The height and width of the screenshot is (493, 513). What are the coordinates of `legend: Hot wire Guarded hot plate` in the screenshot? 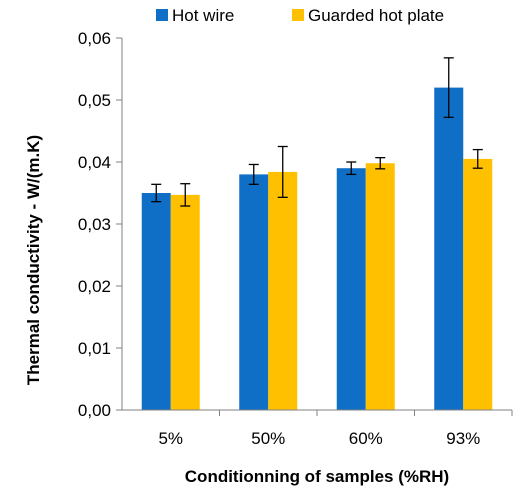 It's located at (300, 15).